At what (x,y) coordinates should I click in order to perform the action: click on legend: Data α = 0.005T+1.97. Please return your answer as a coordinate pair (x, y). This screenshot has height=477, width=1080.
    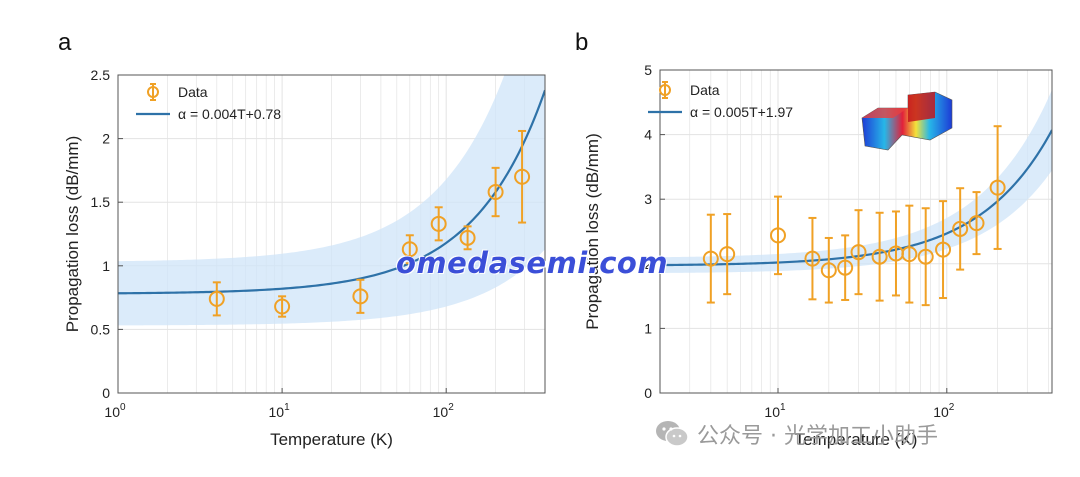
    Looking at the image, I should click on (720, 100).